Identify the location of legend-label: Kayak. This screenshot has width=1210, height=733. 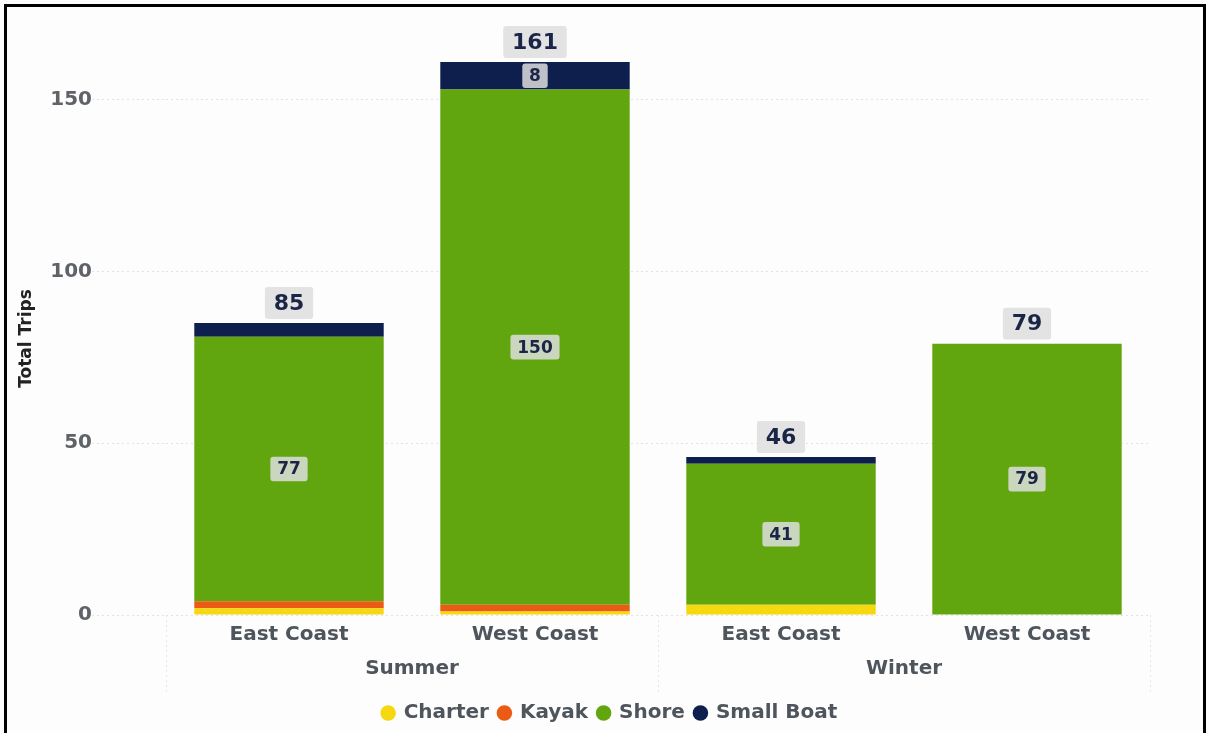
(554, 711).